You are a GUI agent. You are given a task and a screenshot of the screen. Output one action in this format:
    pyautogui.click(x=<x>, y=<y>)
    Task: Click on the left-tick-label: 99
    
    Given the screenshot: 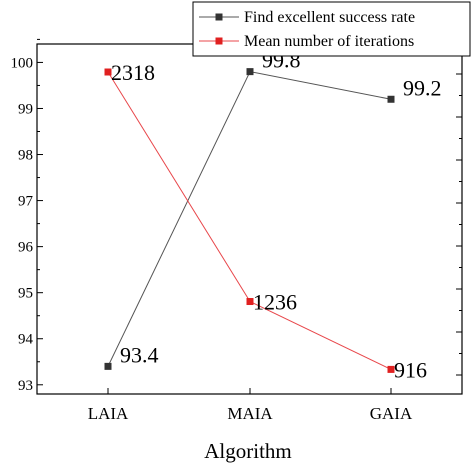 What is the action you would take?
    pyautogui.click(x=25, y=109)
    